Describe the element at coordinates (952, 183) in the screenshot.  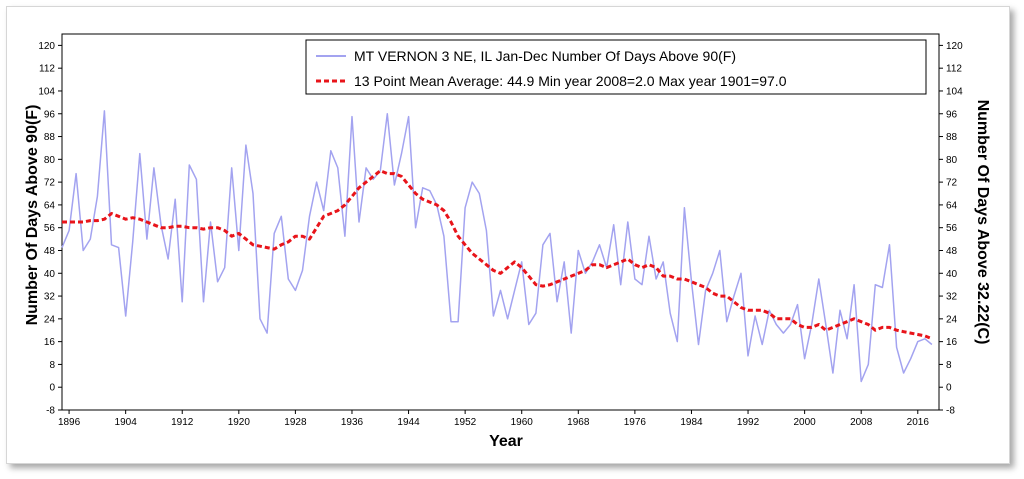
I see `y-tick-label-right: 72` at that location.